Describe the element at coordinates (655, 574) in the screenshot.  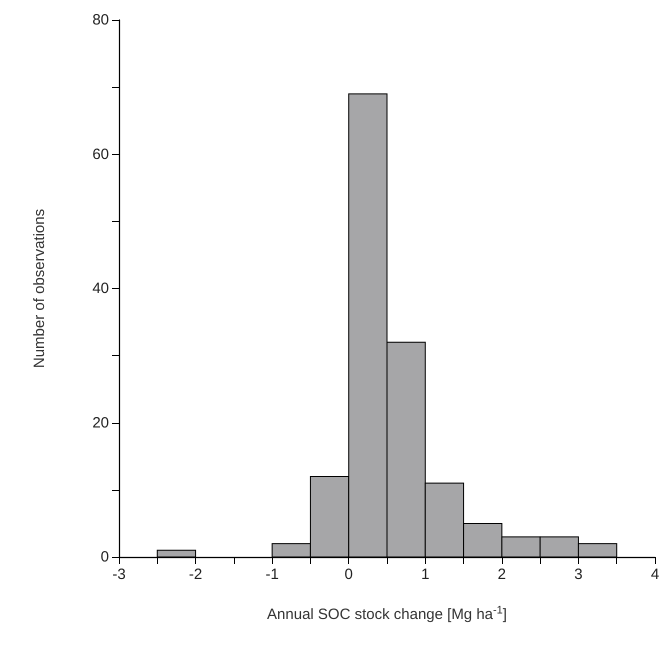
I see `x-tick-label: 4` at that location.